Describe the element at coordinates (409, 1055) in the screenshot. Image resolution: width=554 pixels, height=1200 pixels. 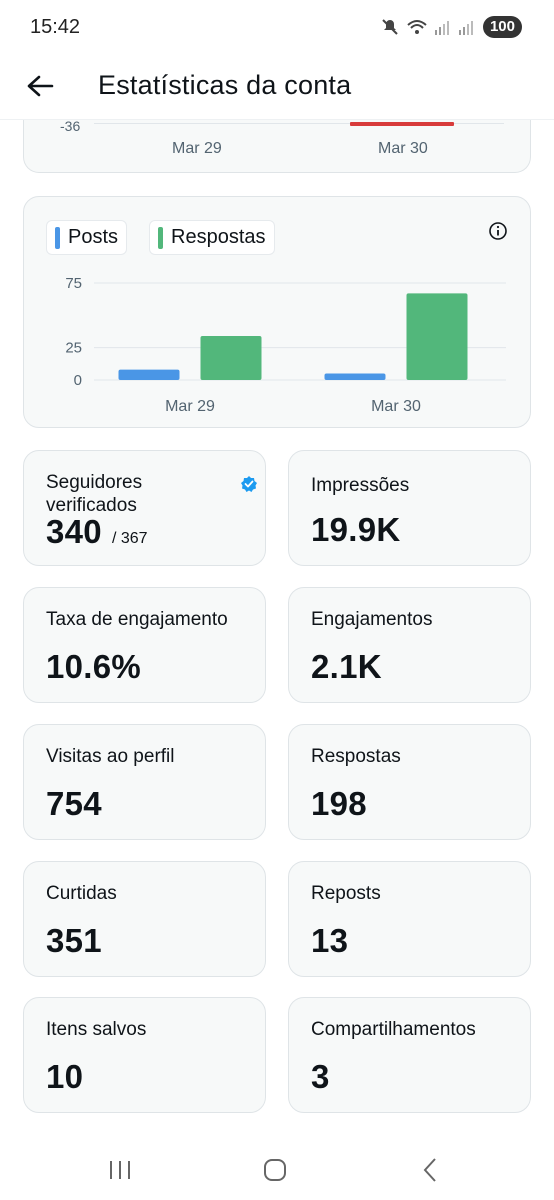
I see `stat-card-shares: Compartilhamentos 3` at that location.